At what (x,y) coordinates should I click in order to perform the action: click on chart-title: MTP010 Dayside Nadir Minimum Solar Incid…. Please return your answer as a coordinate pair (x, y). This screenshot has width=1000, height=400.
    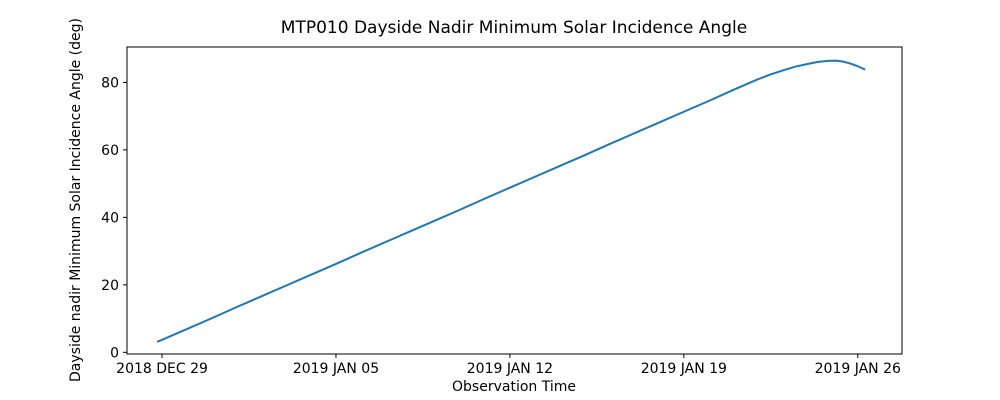
    Looking at the image, I should click on (514, 28).